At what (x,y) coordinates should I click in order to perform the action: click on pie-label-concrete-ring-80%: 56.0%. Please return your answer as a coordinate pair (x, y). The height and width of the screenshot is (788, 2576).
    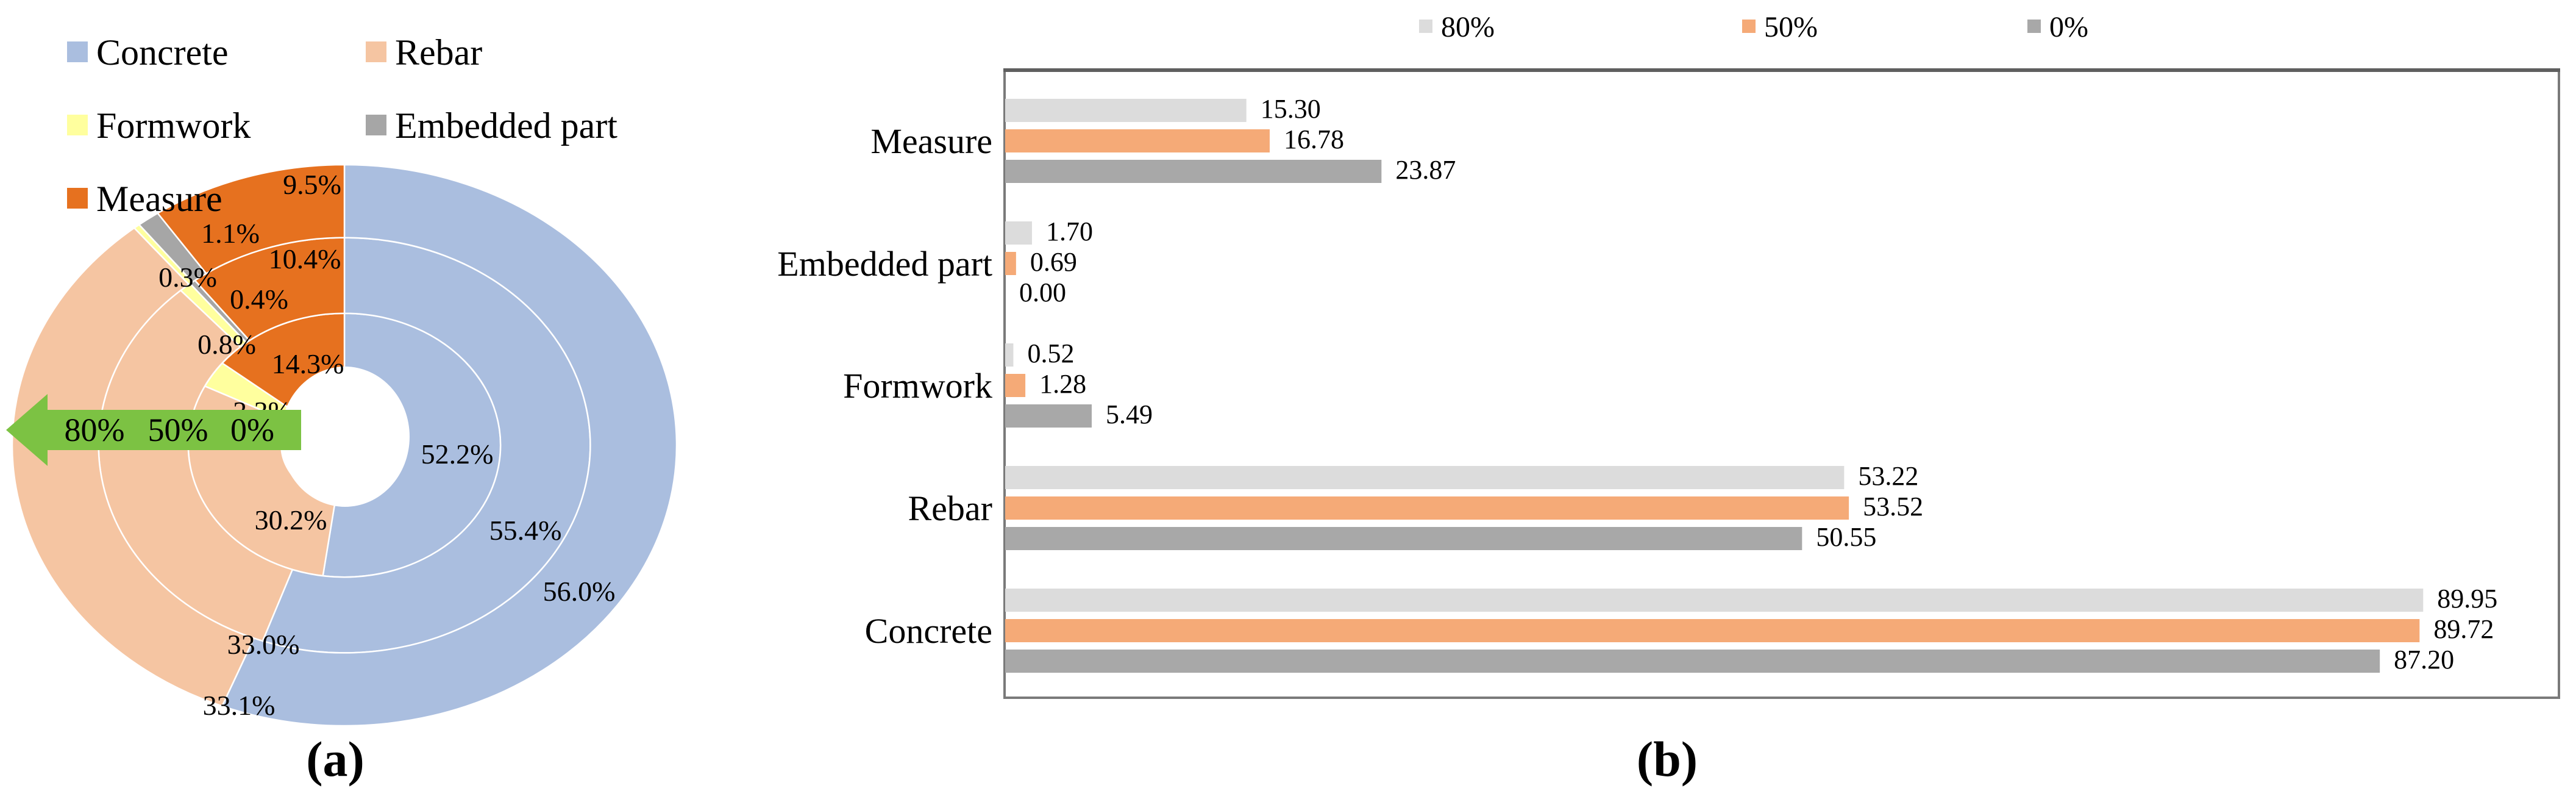
    Looking at the image, I should click on (579, 591).